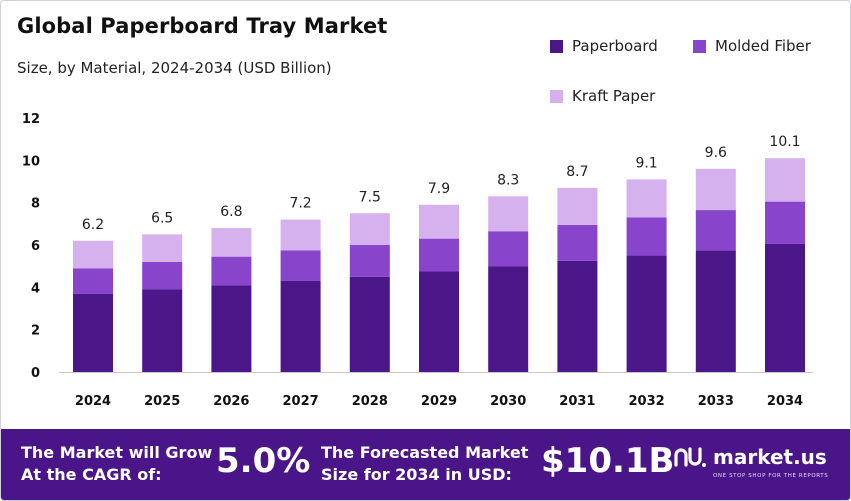 The image size is (851, 501). Describe the element at coordinates (116, 464) in the screenshot. I see `cagr-text: The Market will Grow At the CAGR of:` at that location.